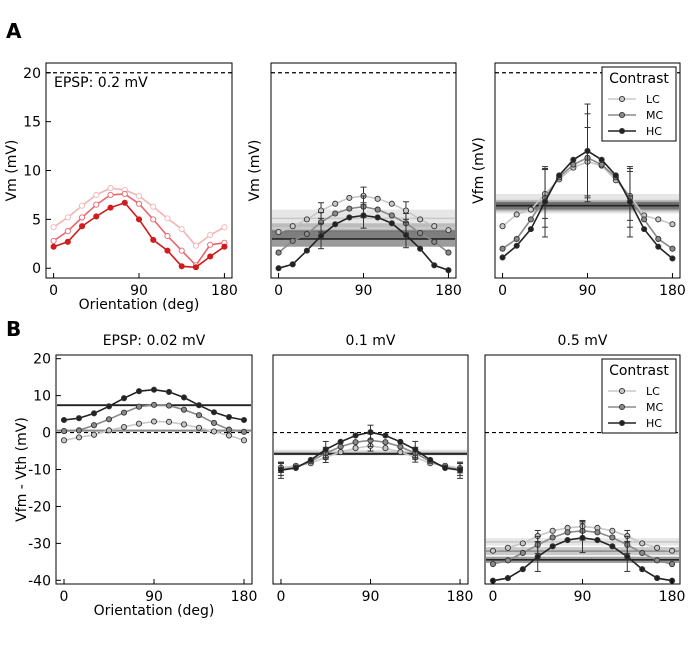  Describe the element at coordinates (12, 171) in the screenshot. I see `y-axis-title: Vm (mV)` at that location.